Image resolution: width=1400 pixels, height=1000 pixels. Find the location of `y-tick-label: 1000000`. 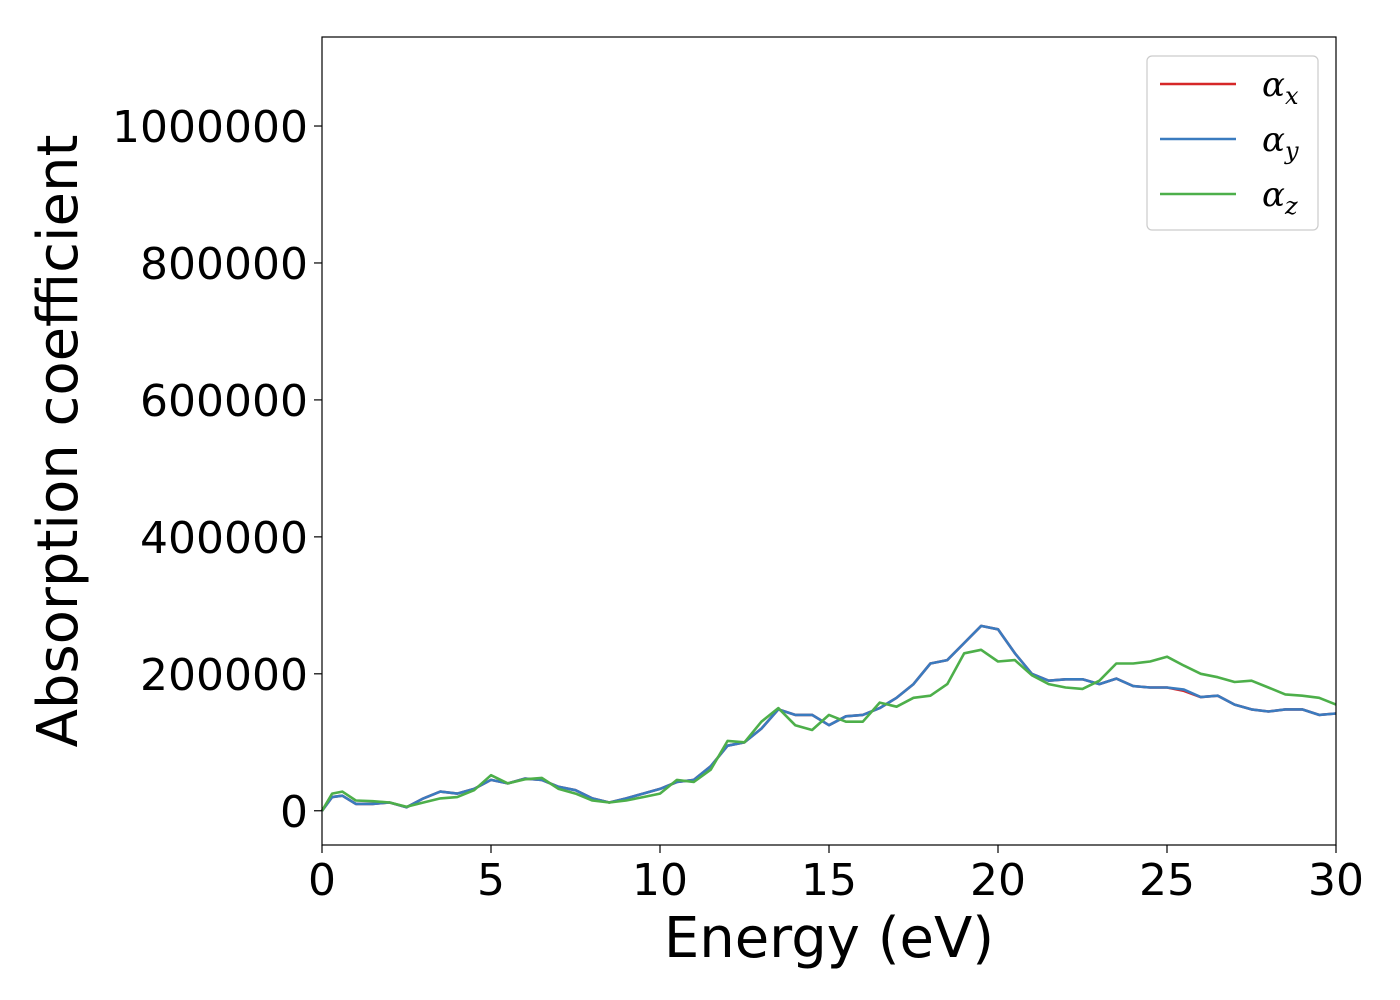

y-tick-label: 1000000 is located at coordinates (210, 127).